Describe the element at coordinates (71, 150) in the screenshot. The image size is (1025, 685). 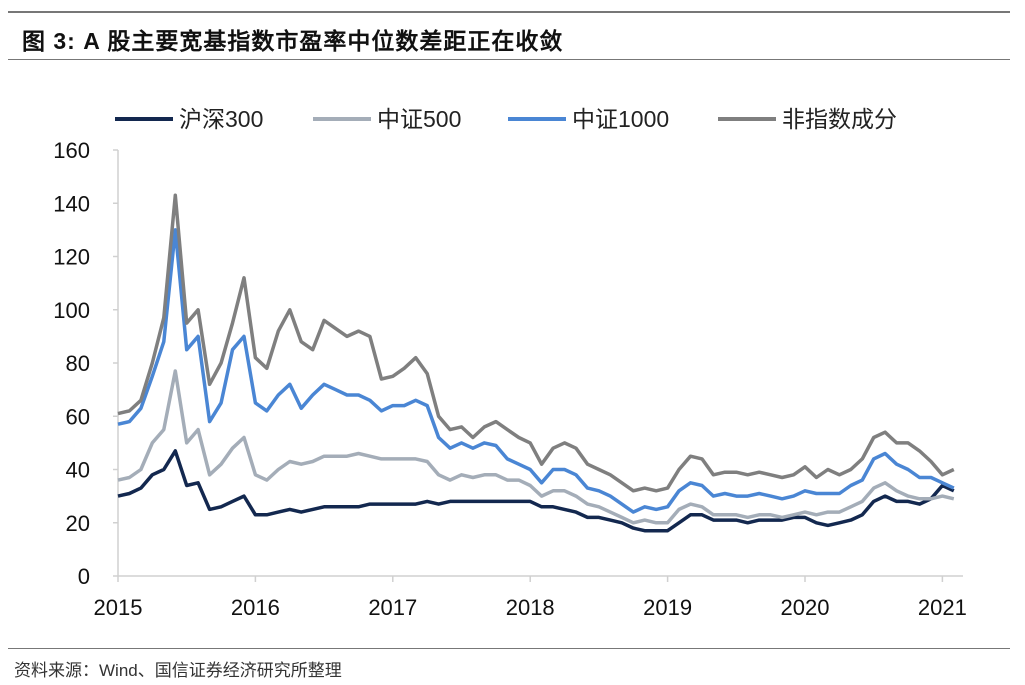
I see `y-tick-label: 160` at that location.